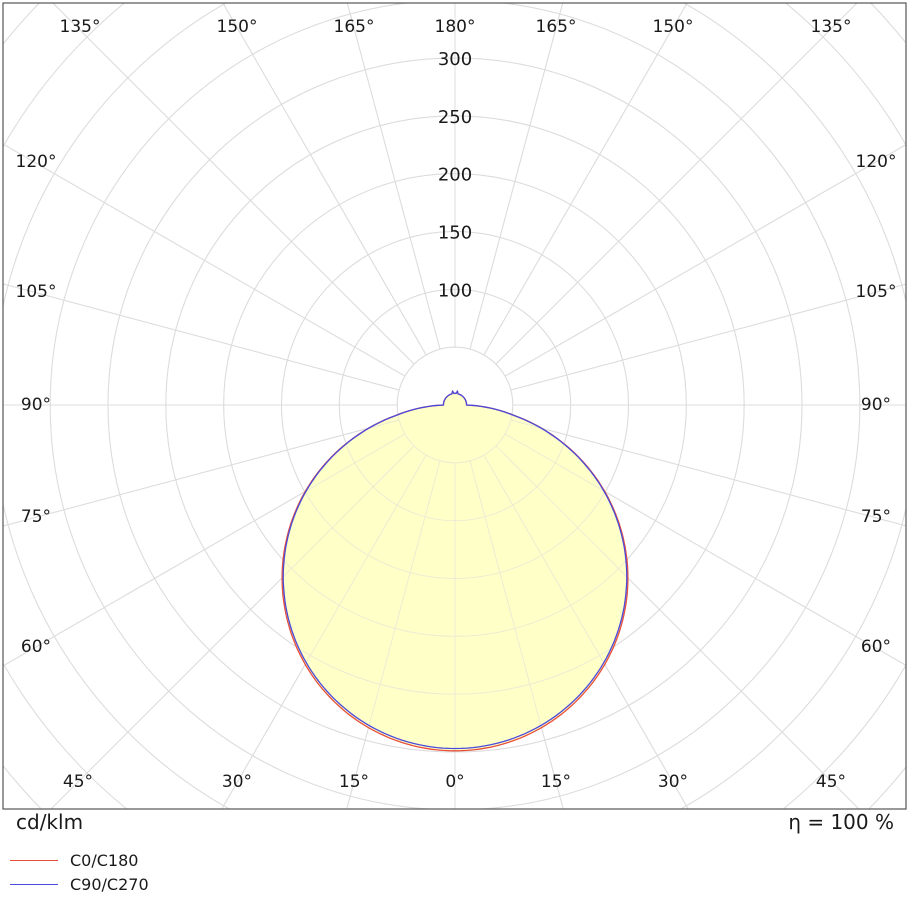 Image resolution: width=910 pixels, height=900 pixels. I want to click on legend-label: C90/C270, so click(109, 884).